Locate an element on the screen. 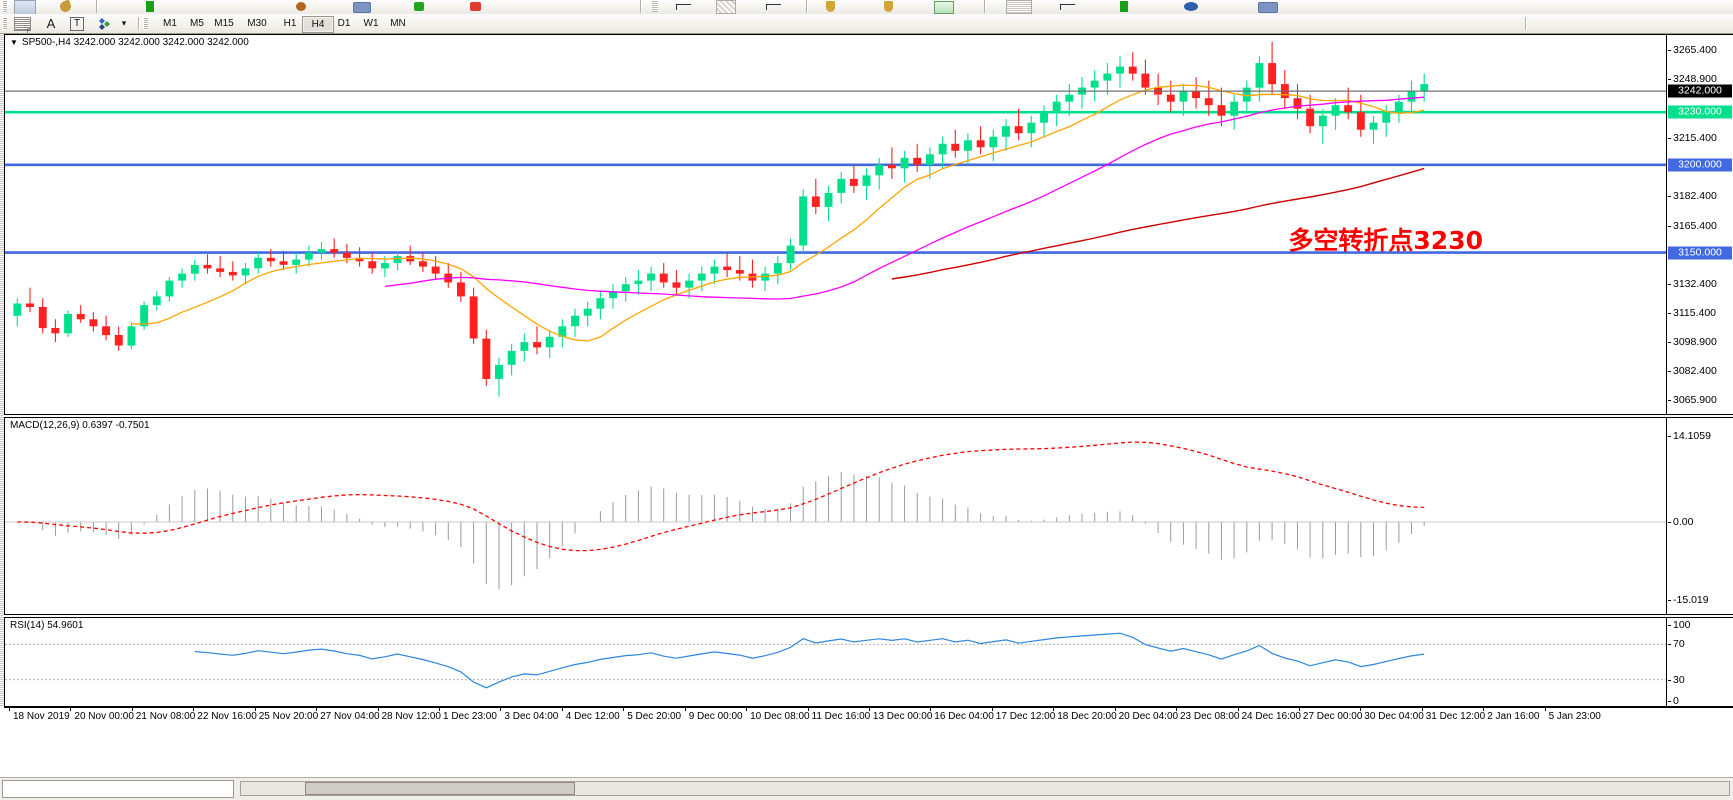  rsi-tick: 0 is located at coordinates (1673, 701).